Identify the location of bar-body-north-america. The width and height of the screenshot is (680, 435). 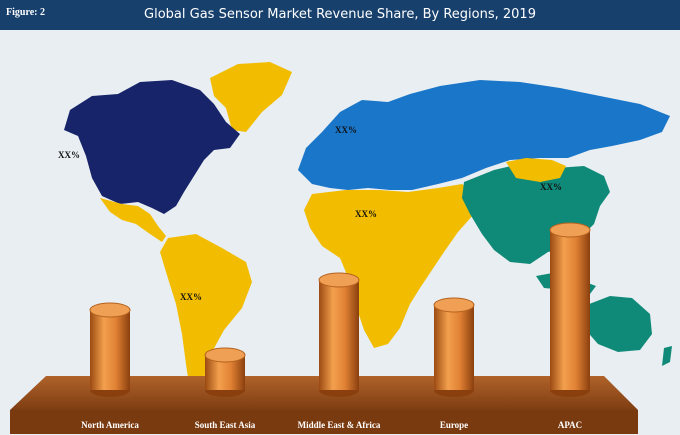
(110, 350).